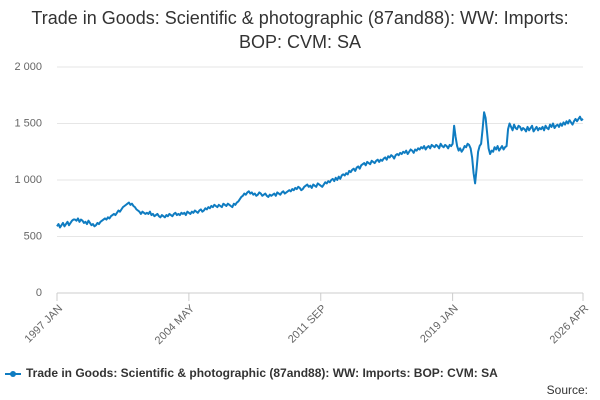  What do you see at coordinates (33, 236) in the screenshot?
I see `y-tick-label: 500` at bounding box center [33, 236].